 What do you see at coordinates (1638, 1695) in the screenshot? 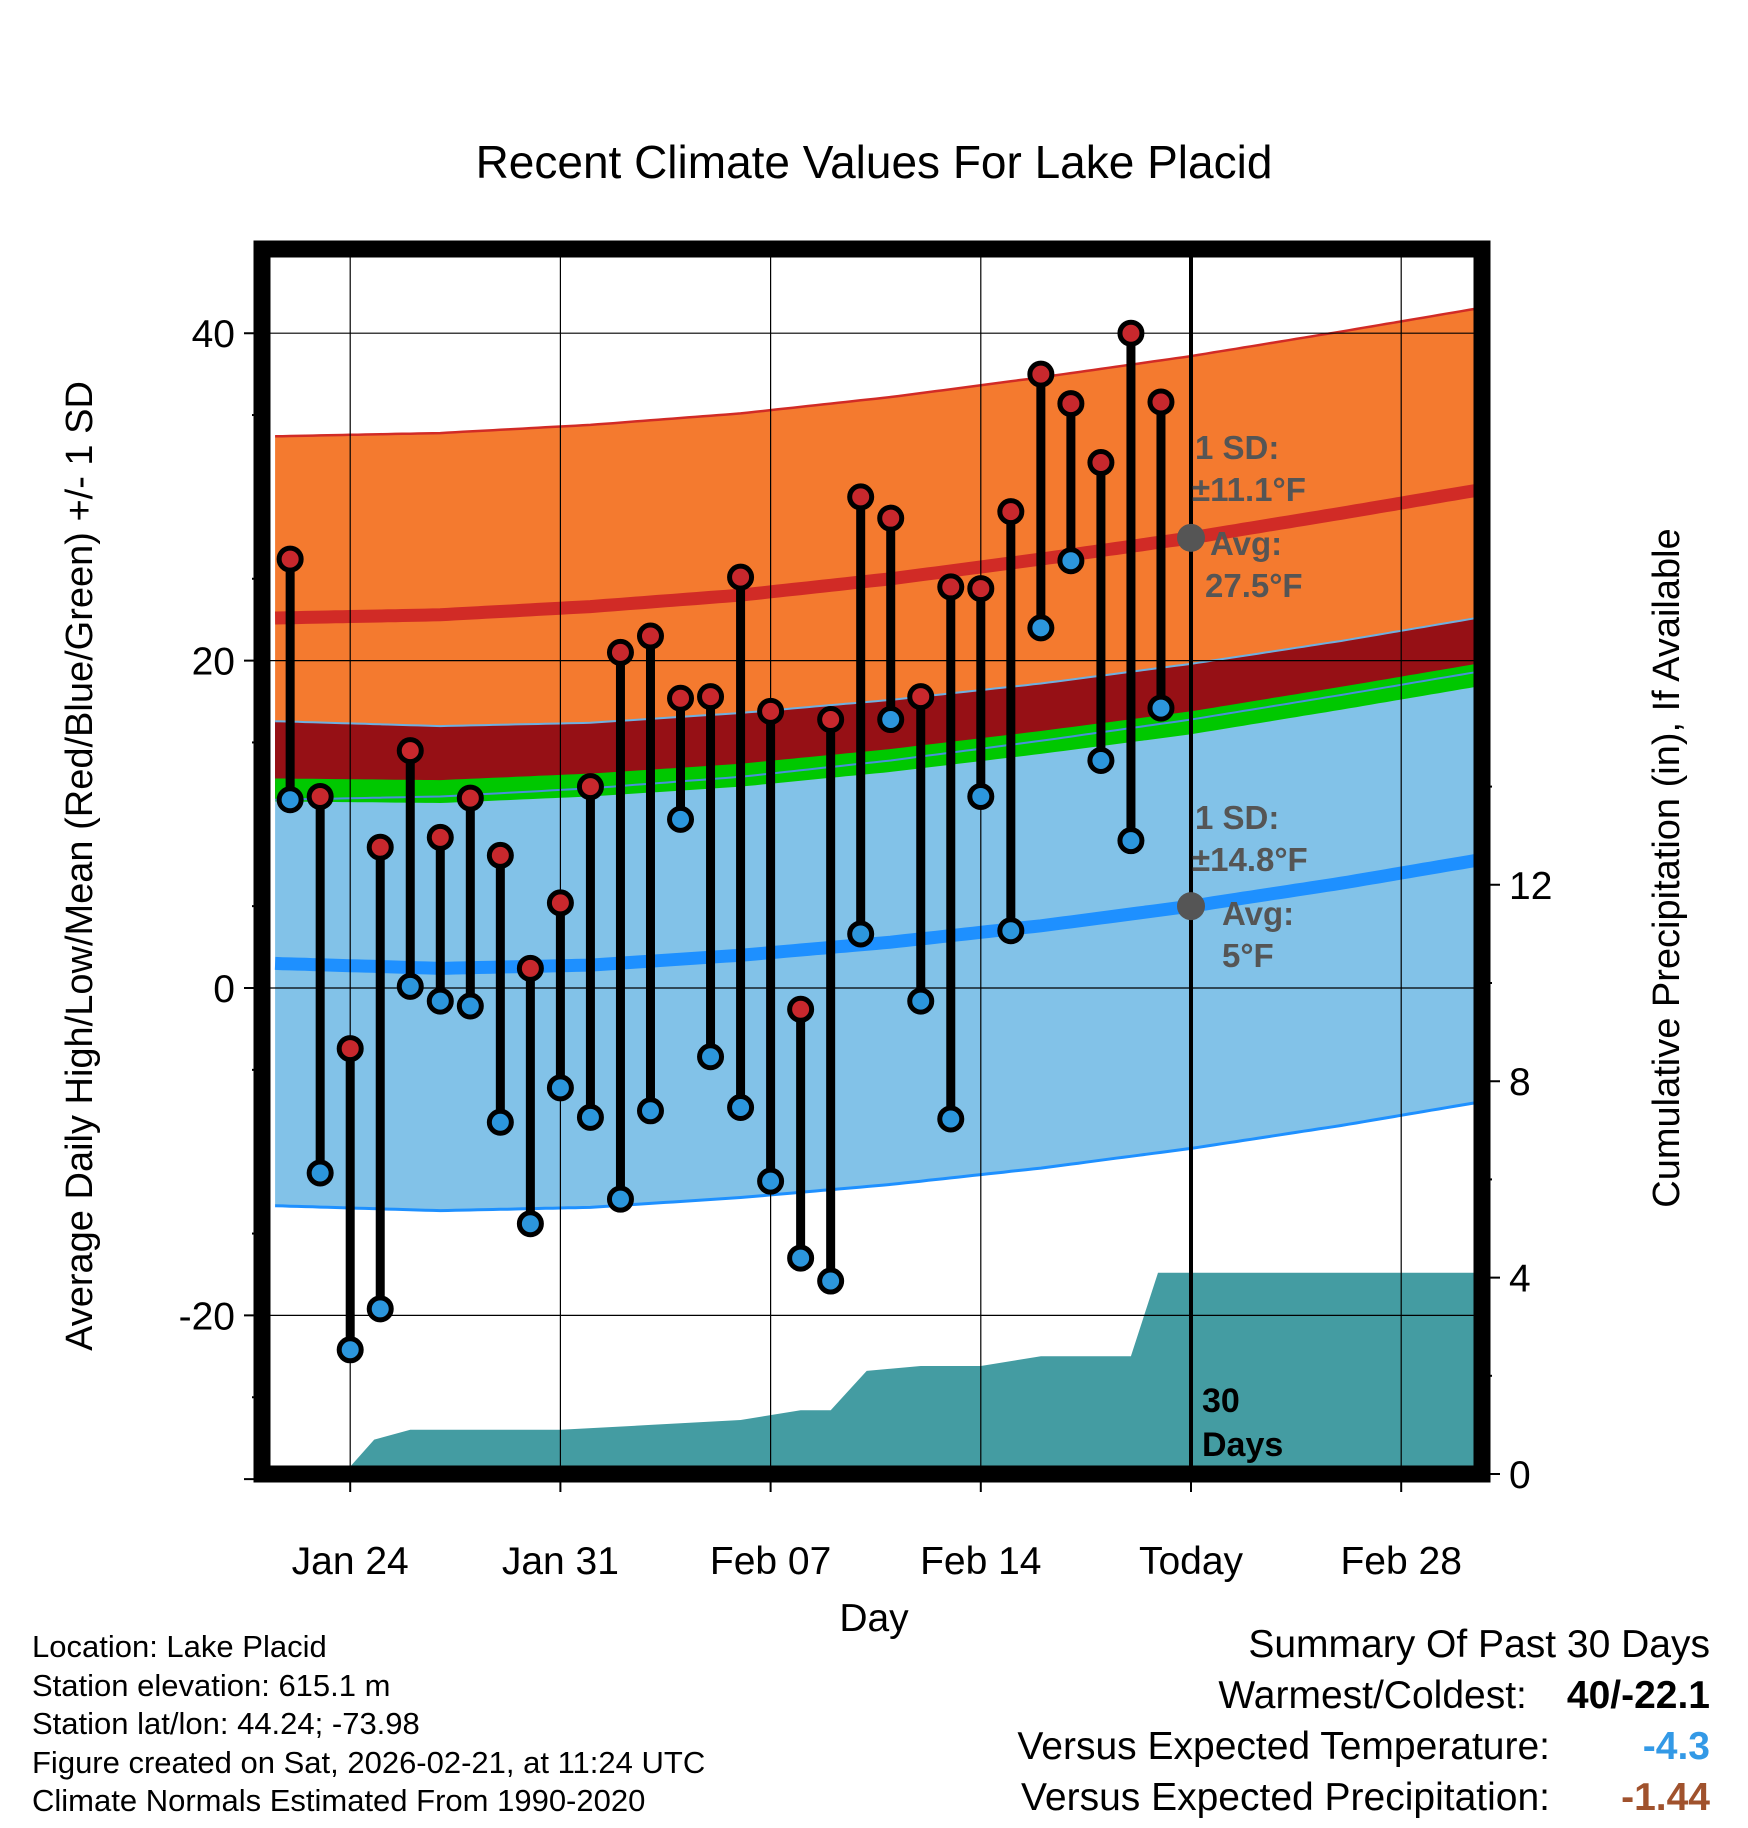
I see `warmest-coldest-value: 40/-22.1` at bounding box center [1638, 1695].